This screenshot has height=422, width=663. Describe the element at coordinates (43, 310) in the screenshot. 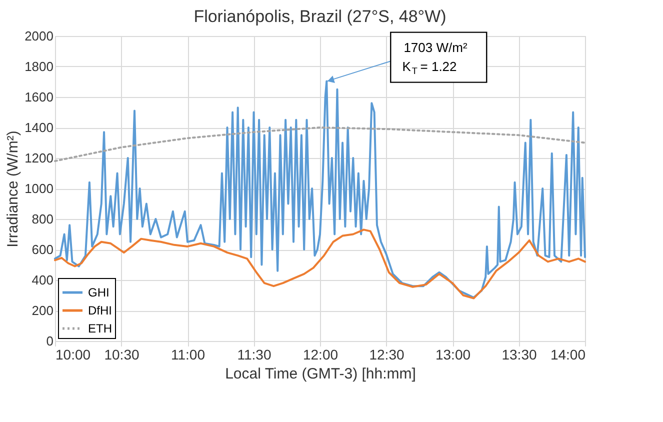

I see `y-tick-label: 200` at that location.